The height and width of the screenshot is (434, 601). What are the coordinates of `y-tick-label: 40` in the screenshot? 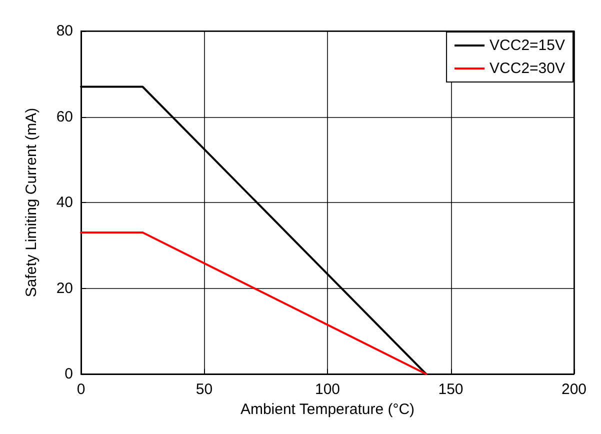 It's located at (64, 202).